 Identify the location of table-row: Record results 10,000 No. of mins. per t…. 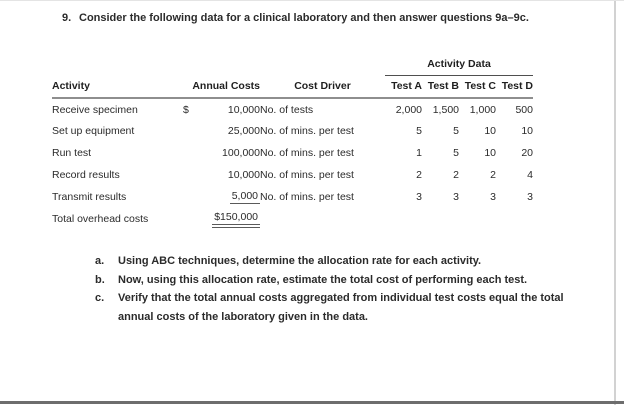
(292, 175).